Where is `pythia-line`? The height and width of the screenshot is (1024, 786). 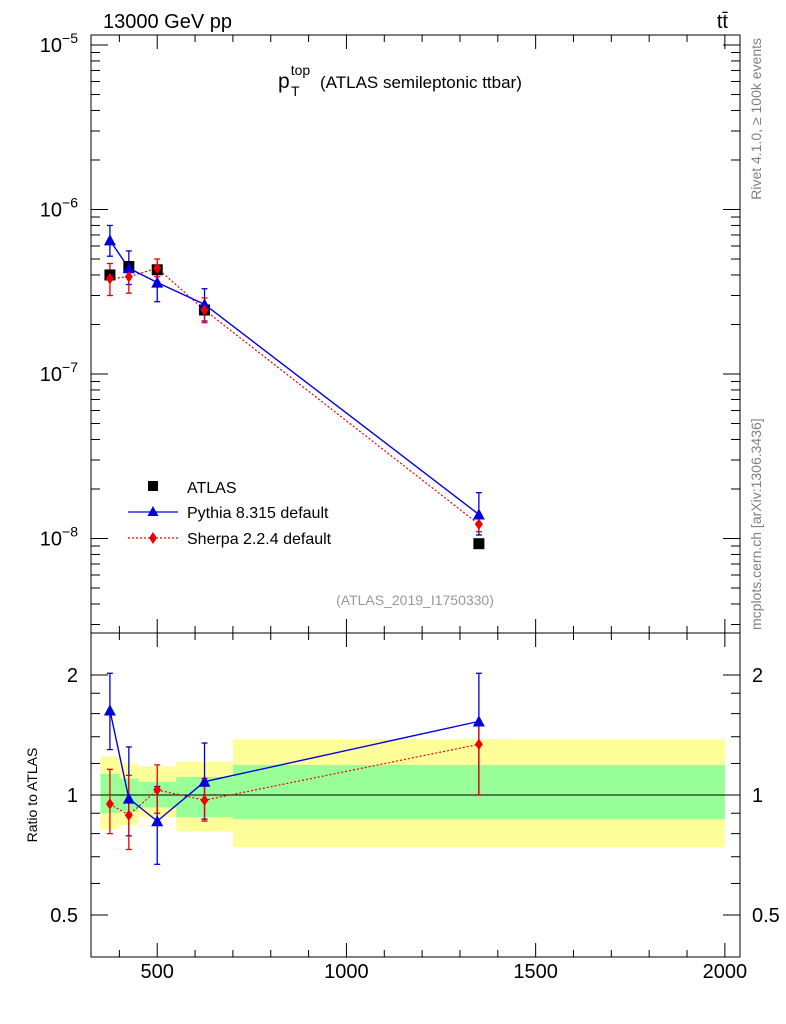
pythia-line is located at coordinates (294, 377).